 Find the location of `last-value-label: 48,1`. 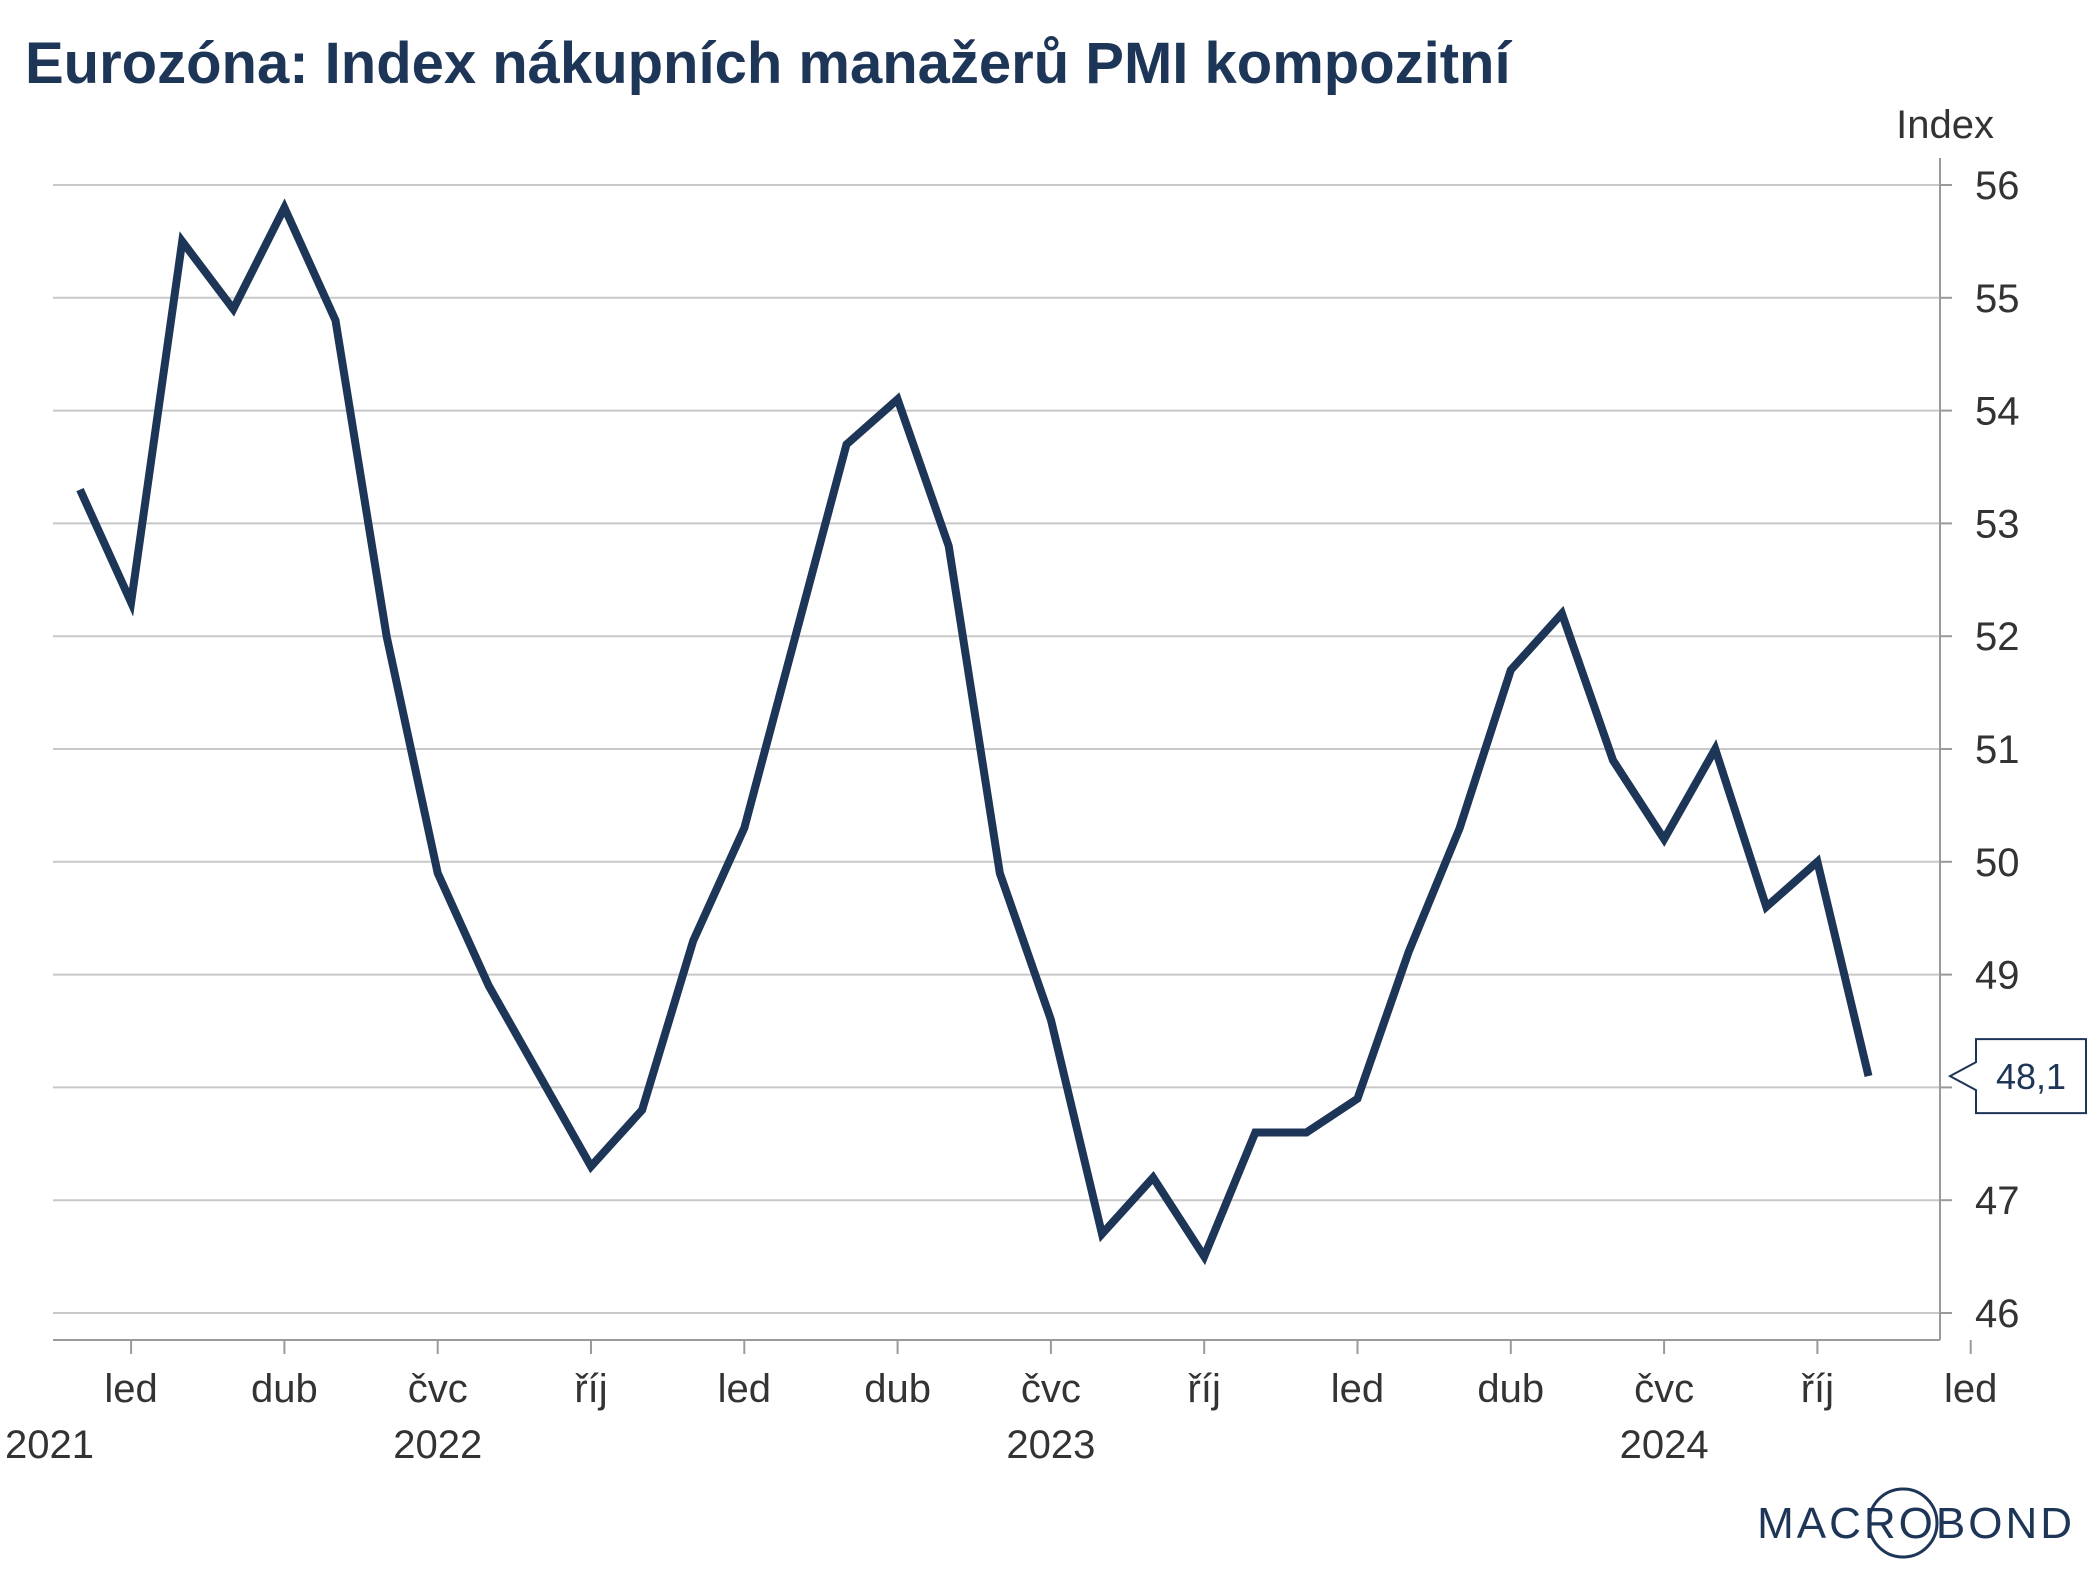

last-value-label: 48,1 is located at coordinates (2031, 1076).